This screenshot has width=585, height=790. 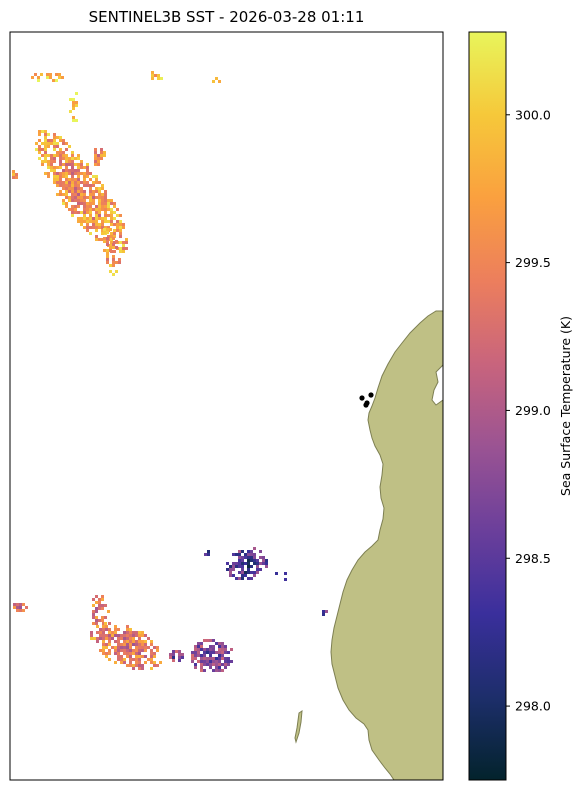 What do you see at coordinates (533, 262) in the screenshot?
I see `colorbar-tick-label: 299.5` at bounding box center [533, 262].